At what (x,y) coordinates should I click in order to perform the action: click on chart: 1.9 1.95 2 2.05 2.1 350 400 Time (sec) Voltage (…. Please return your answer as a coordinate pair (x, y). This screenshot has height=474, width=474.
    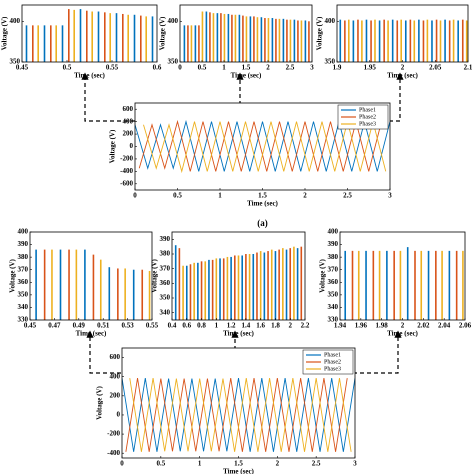
    Looking at the image, I should click on (394, 42).